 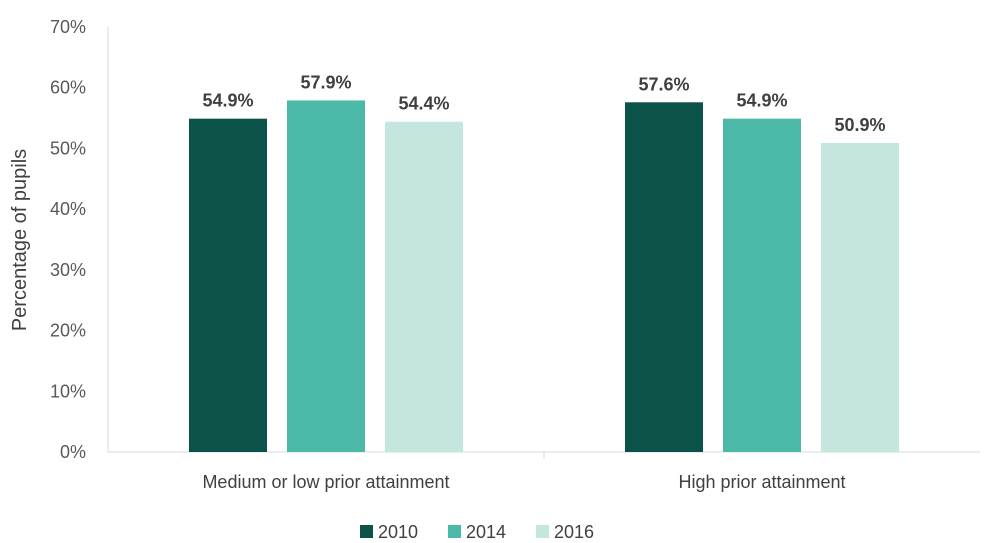 I want to click on y-tick-label: 0%, so click(x=73, y=452).